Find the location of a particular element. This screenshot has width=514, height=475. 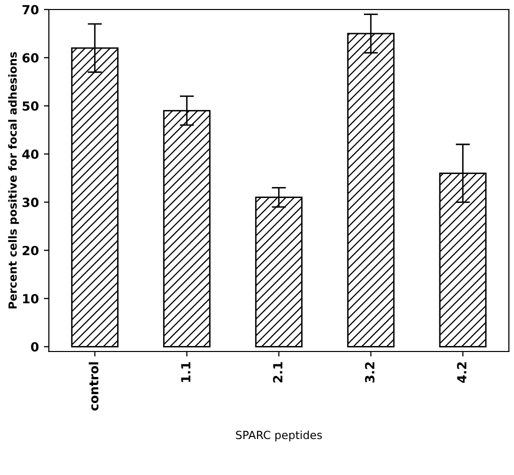

x-tick-label: 1.1 is located at coordinates (185, 372).